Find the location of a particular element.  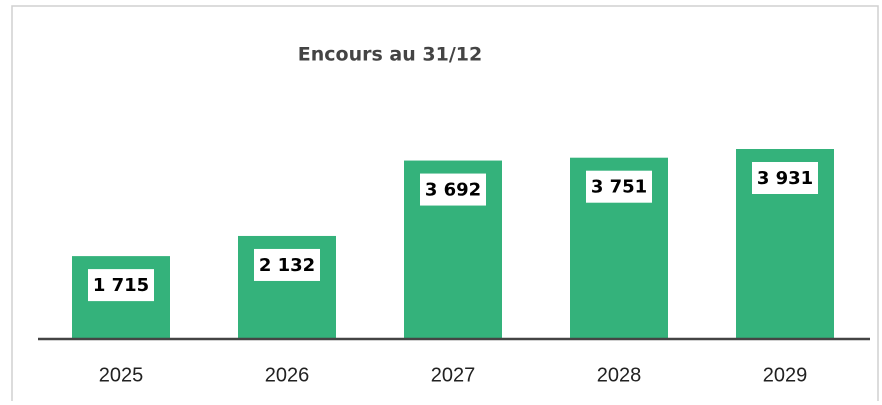

value-label: 3 692 is located at coordinates (453, 190).